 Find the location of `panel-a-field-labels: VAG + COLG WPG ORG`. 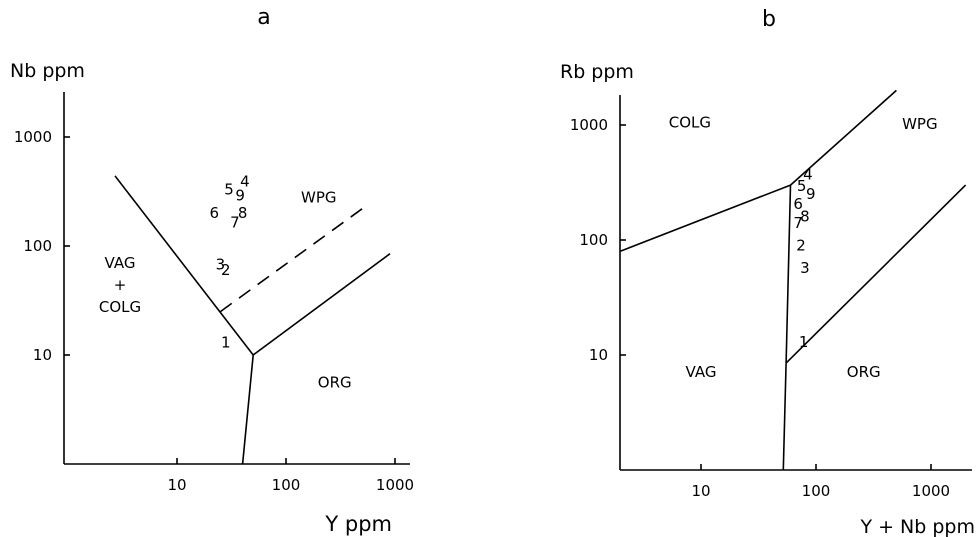

panel-a-field-labels: VAG + COLG WPG ORG is located at coordinates (225, 289).